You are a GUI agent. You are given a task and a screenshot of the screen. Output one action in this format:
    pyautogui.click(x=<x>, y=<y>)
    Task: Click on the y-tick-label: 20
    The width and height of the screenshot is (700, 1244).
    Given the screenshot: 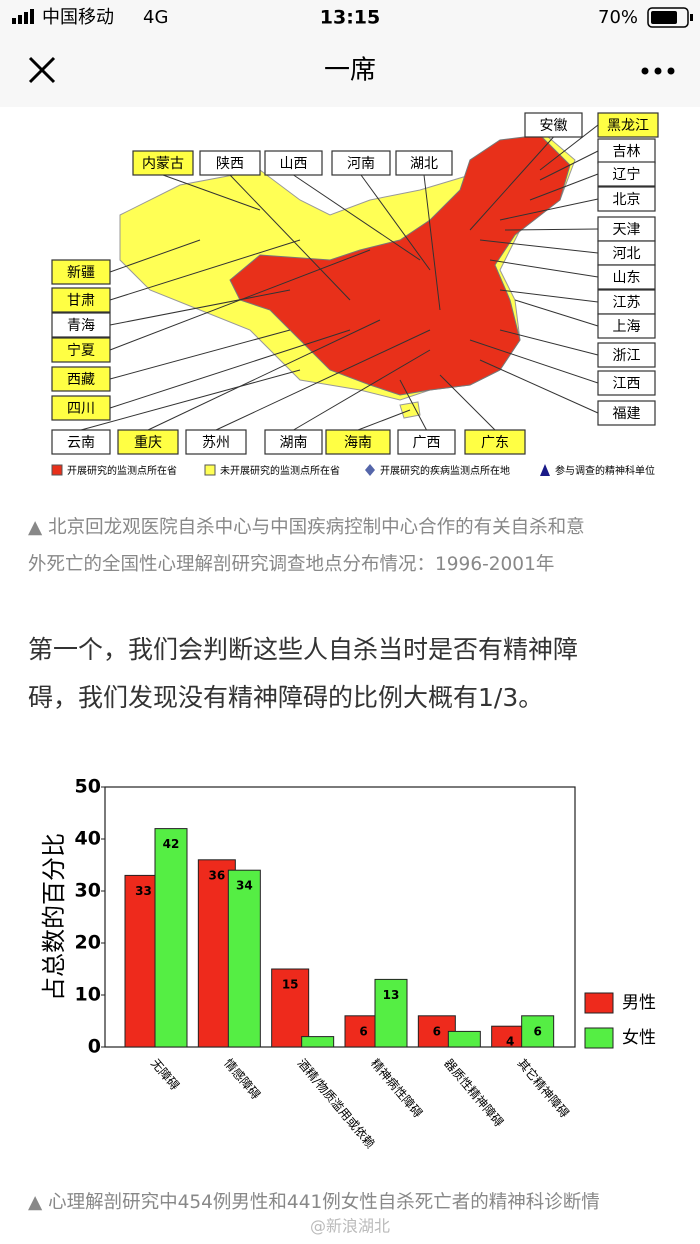 What is the action you would take?
    pyautogui.click(x=88, y=943)
    